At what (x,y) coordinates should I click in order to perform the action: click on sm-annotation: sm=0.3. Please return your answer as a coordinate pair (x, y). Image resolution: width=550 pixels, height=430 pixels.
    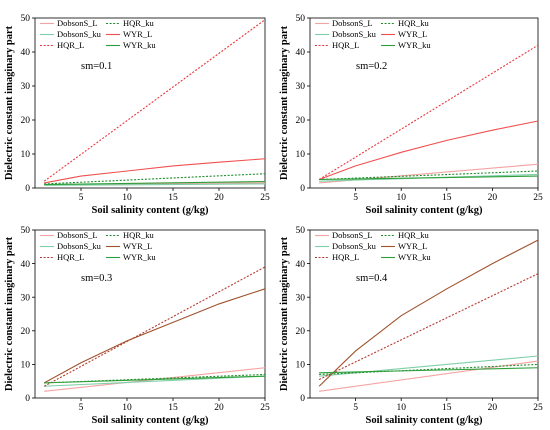
    Looking at the image, I should click on (96, 278).